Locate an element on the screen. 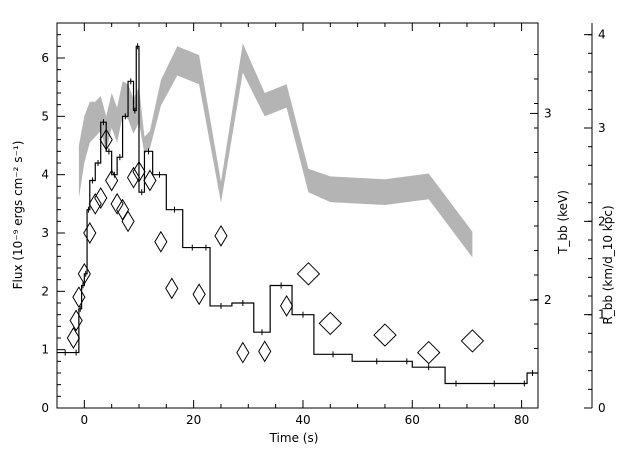 This screenshot has height=457, width=640. y-tick-label: 4 is located at coordinates (45, 175).